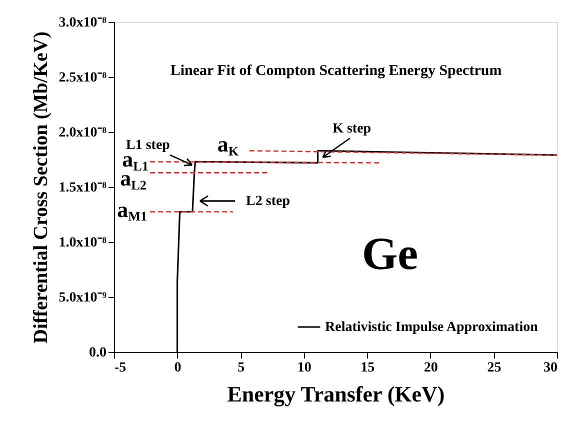  Describe the element at coordinates (82, 188) in the screenshot. I see `y-tick-label: 1.5x10⁻⁸` at that location.